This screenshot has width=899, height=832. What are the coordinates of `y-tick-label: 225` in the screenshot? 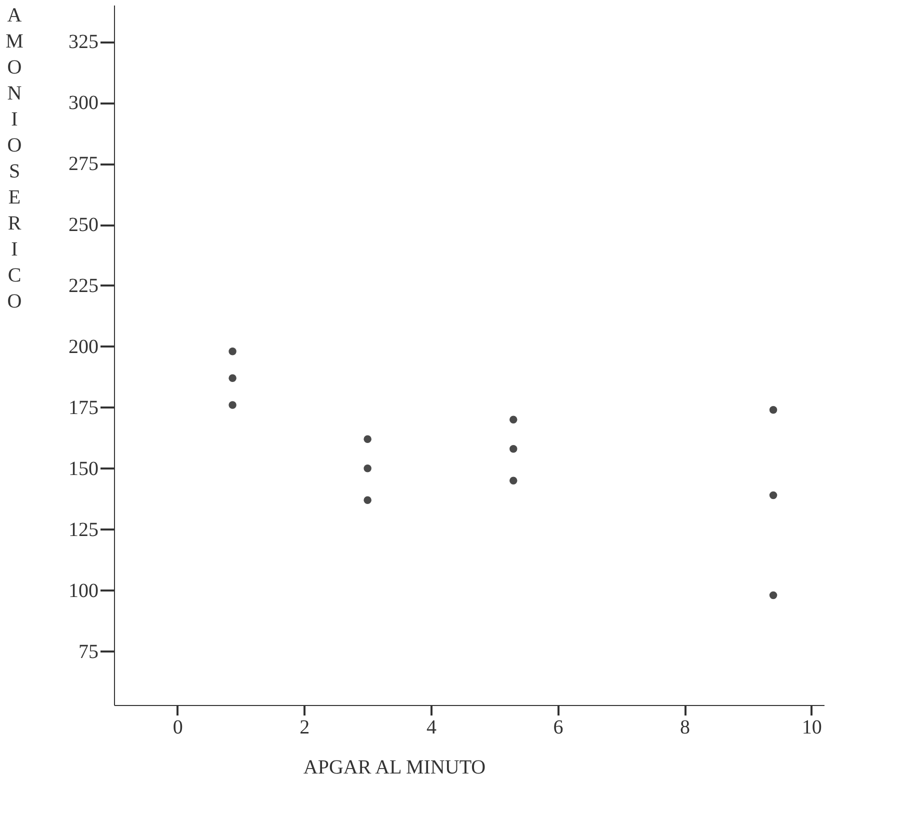 It's located at (83, 285).